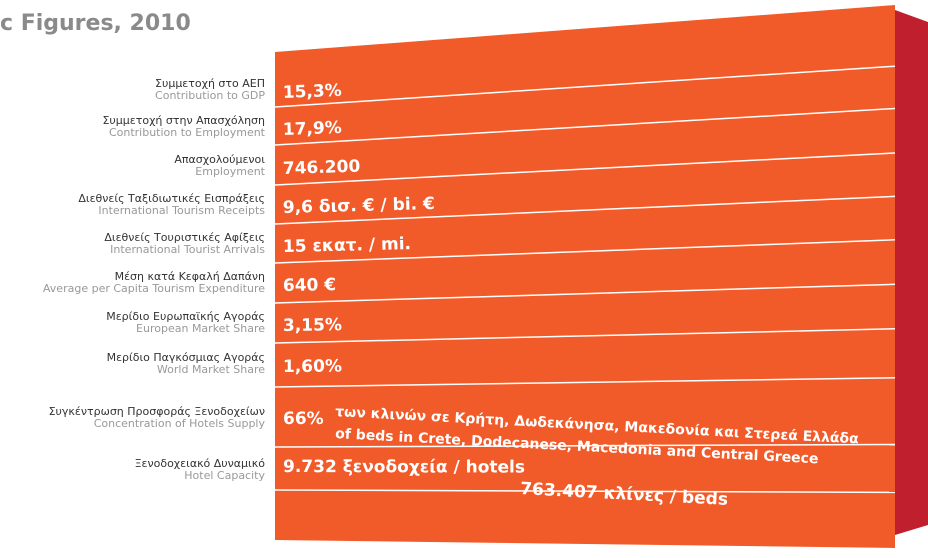 The width and height of the screenshot is (928, 558). What do you see at coordinates (211, 369) in the screenshot?
I see `label-english: World Market Share` at bounding box center [211, 369].